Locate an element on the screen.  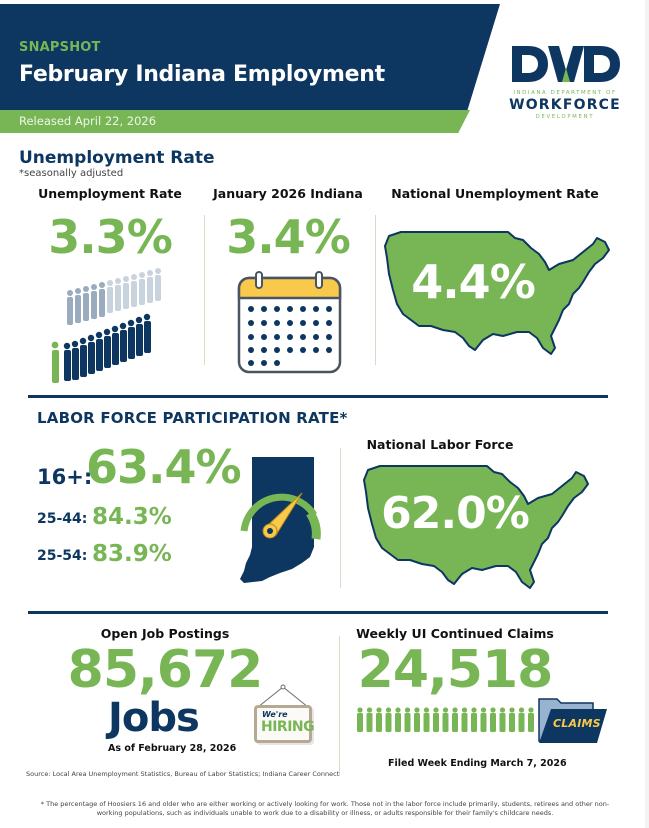
lfpr-16plus-label: 16+: is located at coordinates (65, 477).